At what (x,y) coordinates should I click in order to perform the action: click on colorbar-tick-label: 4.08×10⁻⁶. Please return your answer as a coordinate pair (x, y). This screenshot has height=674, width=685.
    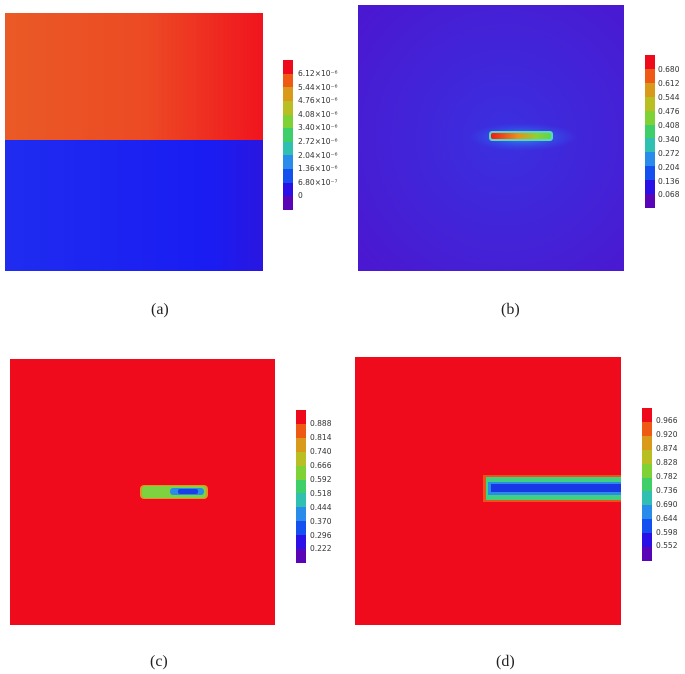
    Looking at the image, I should click on (318, 114).